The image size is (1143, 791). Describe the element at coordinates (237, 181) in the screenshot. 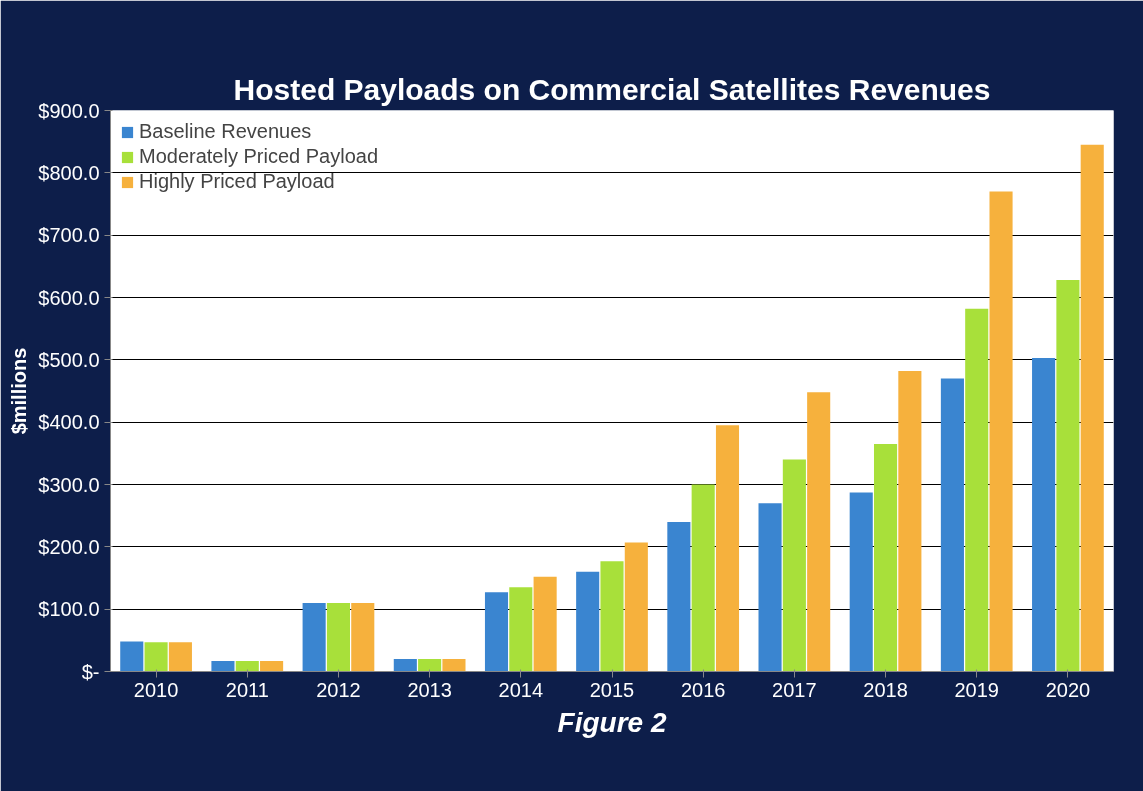

I see `legend-label: Highly Priced Payload` at that location.